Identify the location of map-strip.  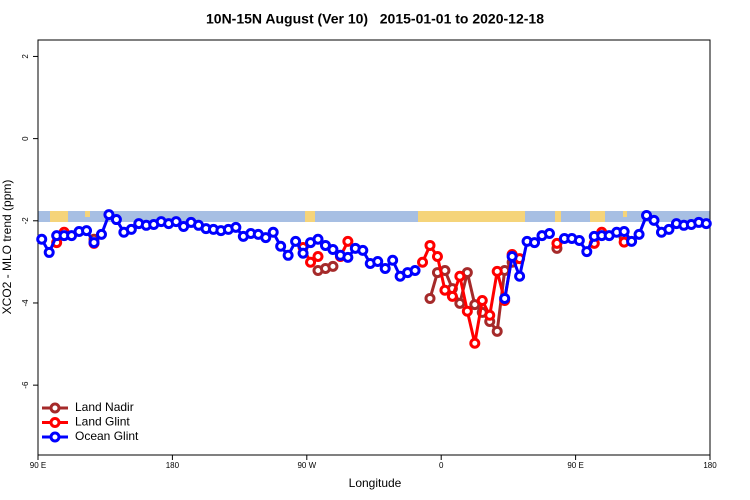
(374, 216).